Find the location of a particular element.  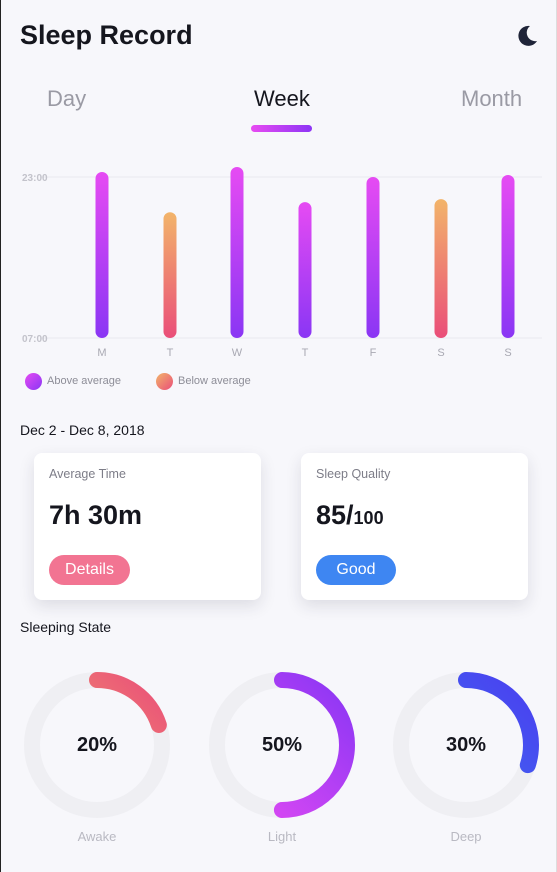

quality-score: 85/ is located at coordinates (335, 515).